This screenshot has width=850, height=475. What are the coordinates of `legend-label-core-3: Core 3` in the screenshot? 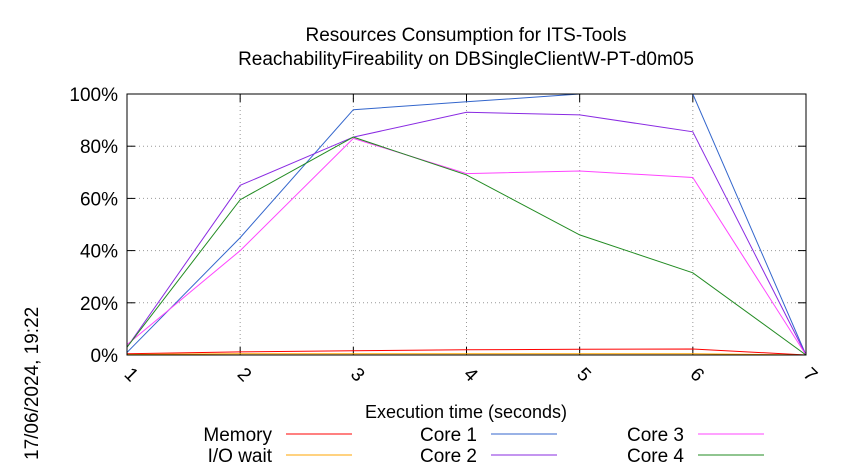 It's located at (655, 435).